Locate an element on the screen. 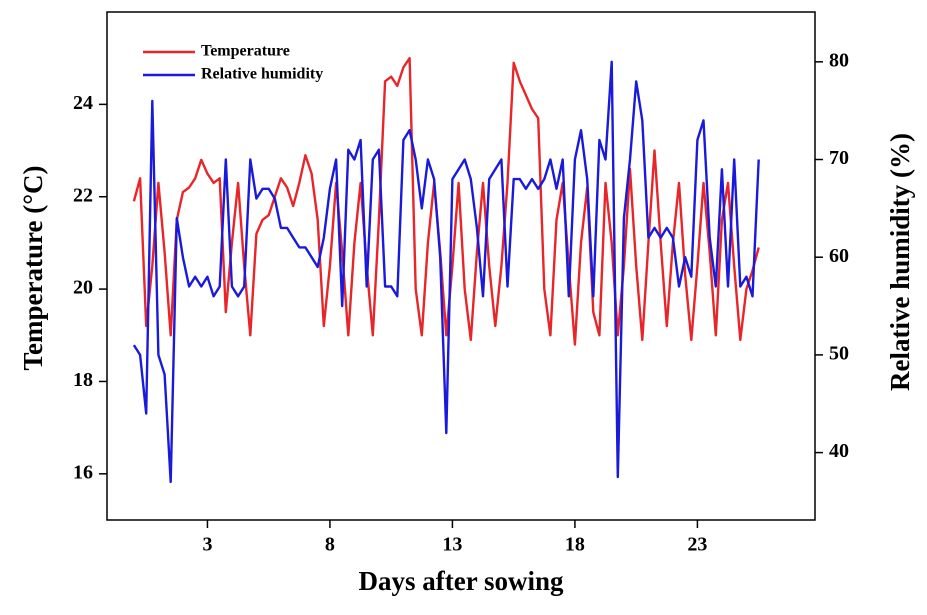  y-axis-label: Temperature (°C) is located at coordinates (33, 267).